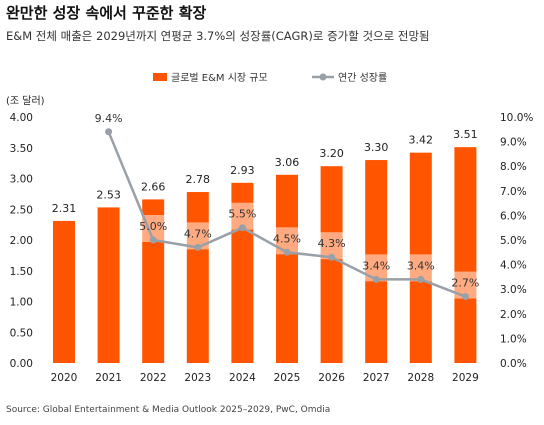  Describe the element at coordinates (153, 378) in the screenshot. I see `x-tick-label: 2022` at that location.